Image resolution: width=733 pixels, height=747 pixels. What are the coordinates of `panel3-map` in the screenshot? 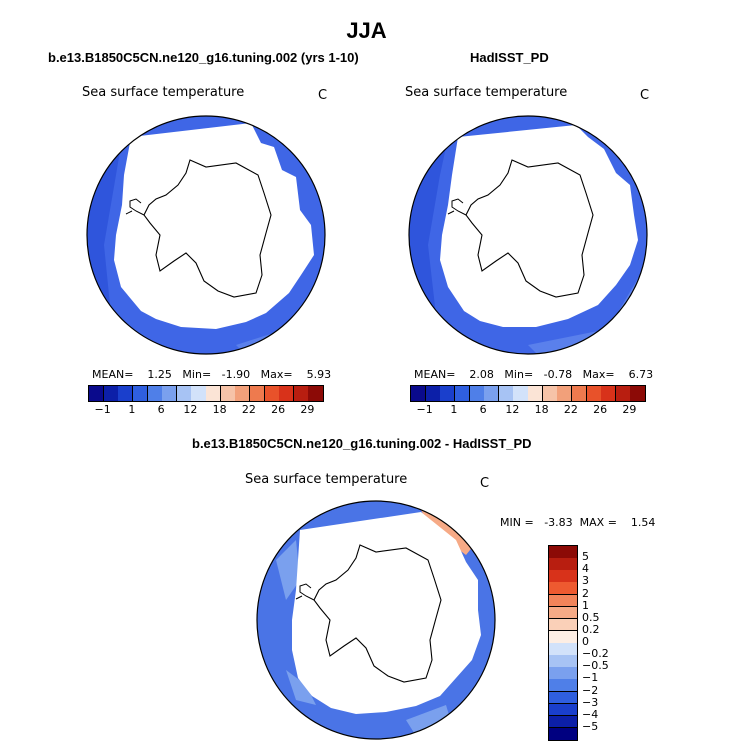 It's located at (376, 620).